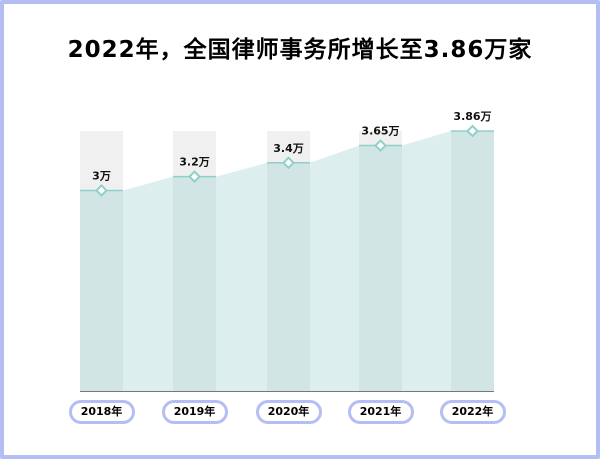 The image size is (600, 459). What do you see at coordinates (288, 412) in the screenshot?
I see `x-tick-label: 2020年` at bounding box center [288, 412].